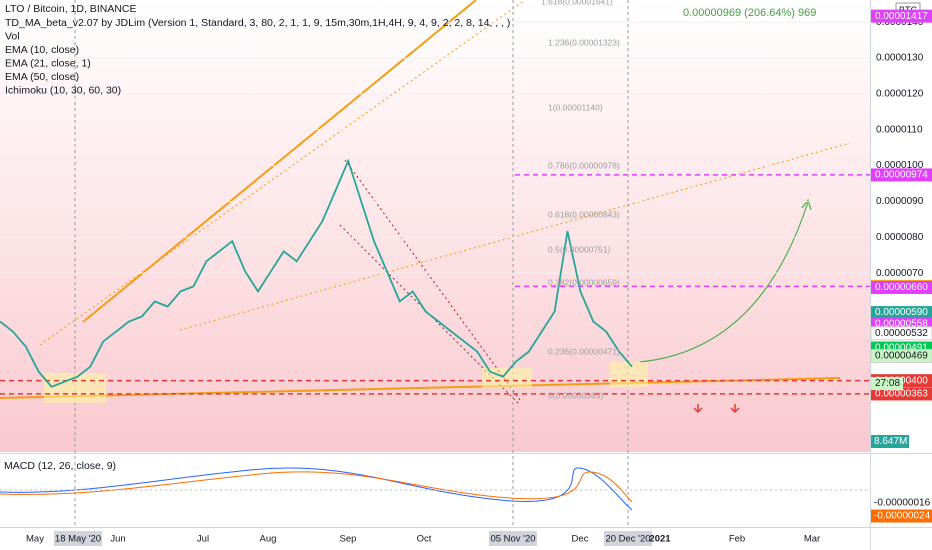 The height and width of the screenshot is (550, 932). I want to click on fib-level: 0.382(0.00000659), so click(584, 282).